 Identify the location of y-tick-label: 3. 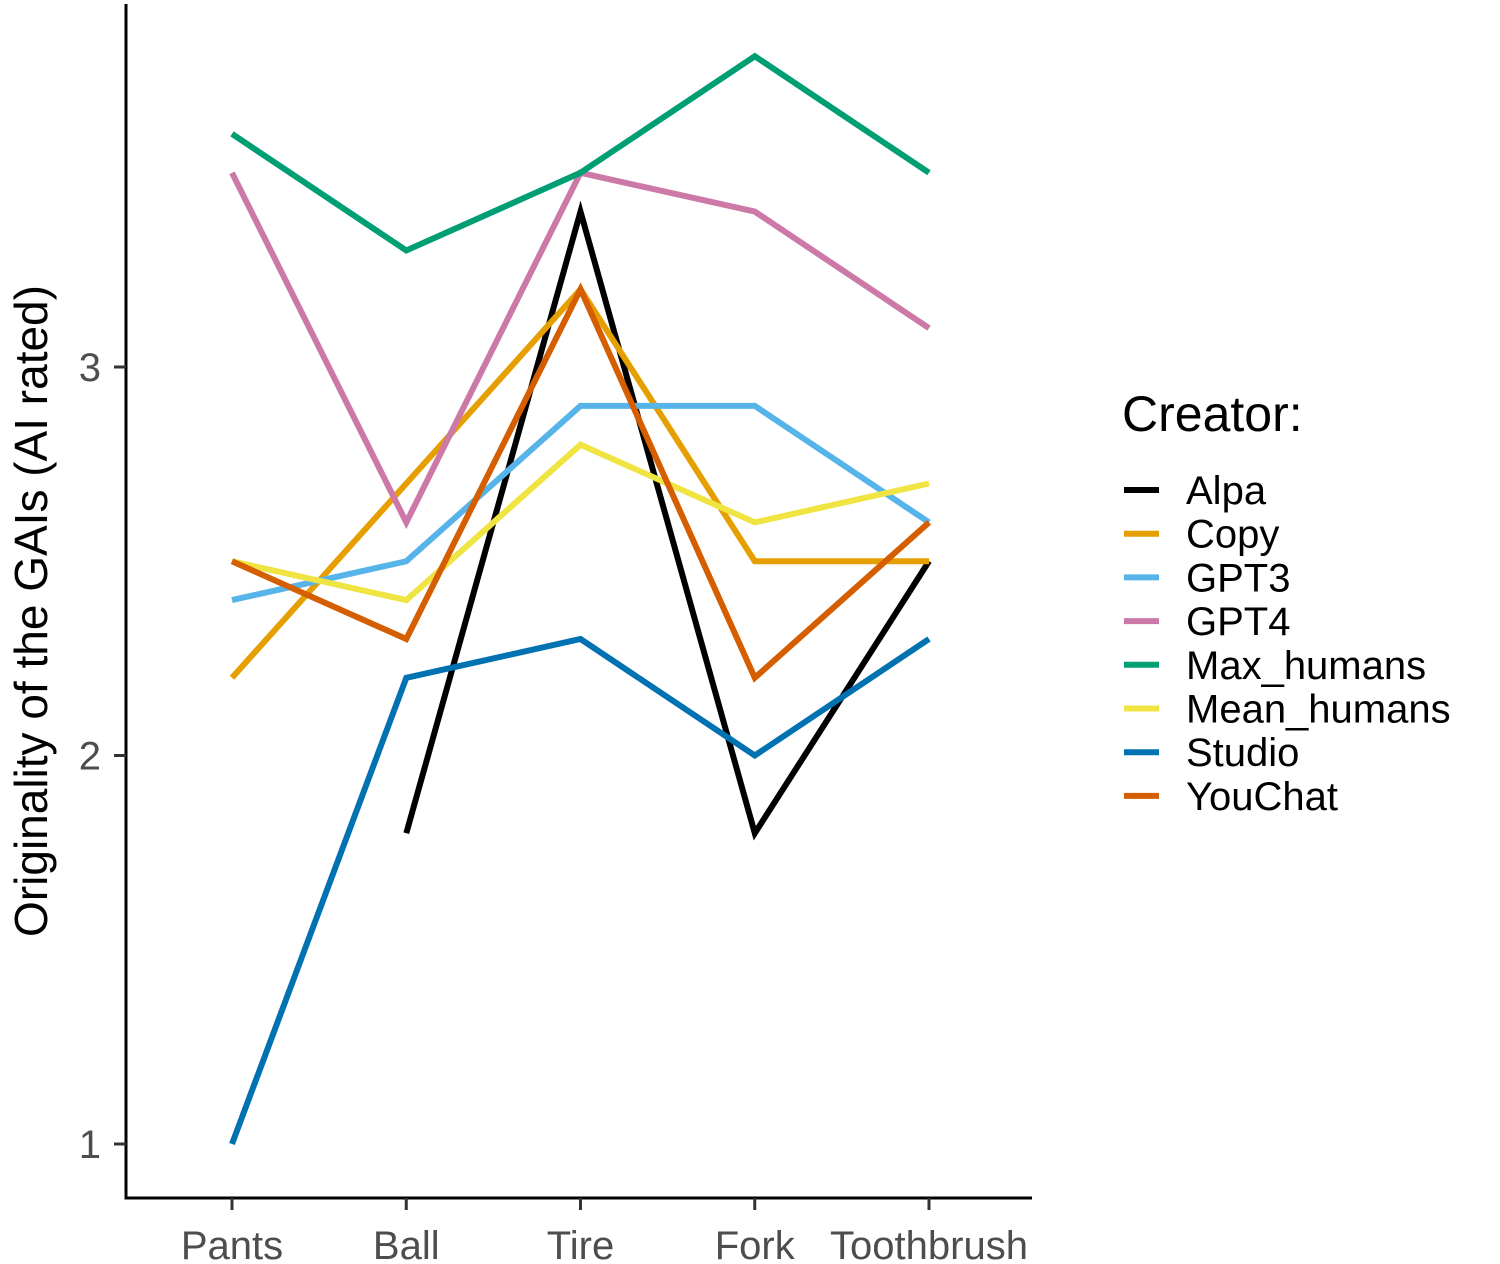
(90, 368).